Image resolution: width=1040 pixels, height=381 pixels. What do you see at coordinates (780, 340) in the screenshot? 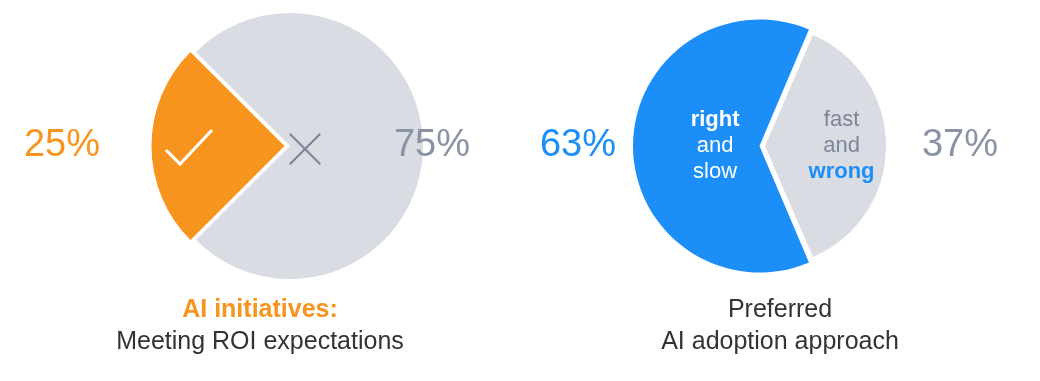
I see `text: AI adoption approach` at bounding box center [780, 340].